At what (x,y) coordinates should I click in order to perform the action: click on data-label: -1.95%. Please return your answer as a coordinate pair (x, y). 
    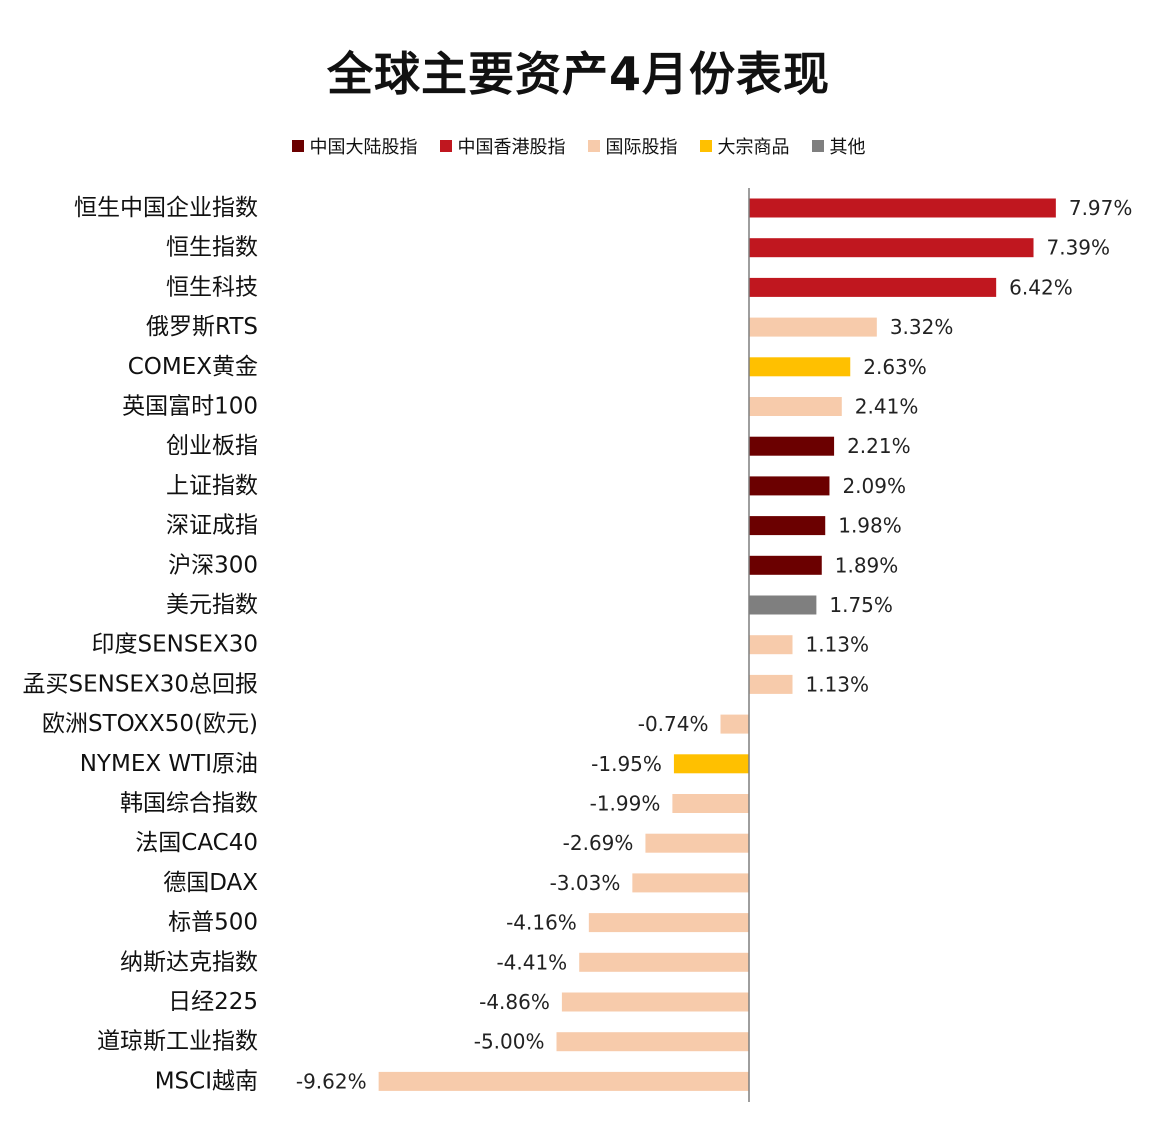
    Looking at the image, I should click on (626, 764).